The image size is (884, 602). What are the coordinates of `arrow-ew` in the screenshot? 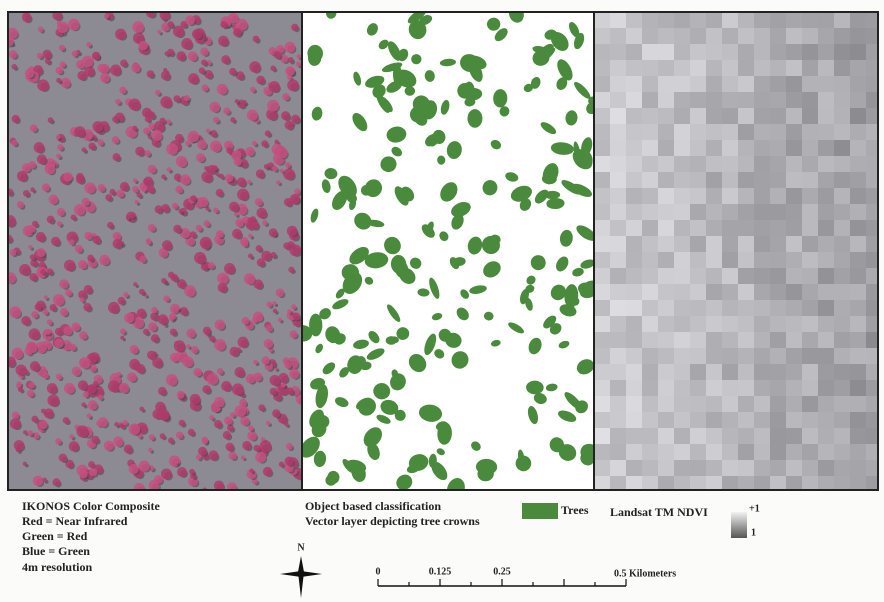 It's located at (301, 574).